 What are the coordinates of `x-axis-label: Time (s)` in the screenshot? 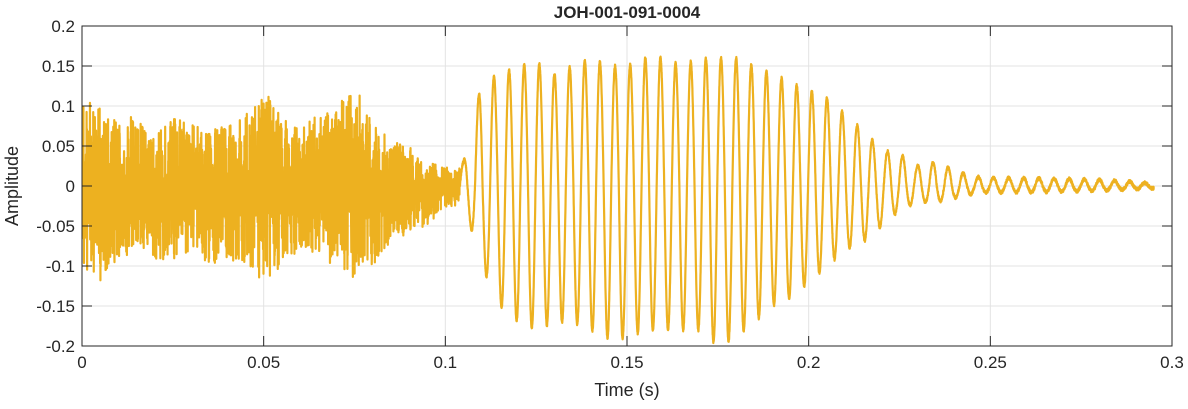 It's located at (626, 390).